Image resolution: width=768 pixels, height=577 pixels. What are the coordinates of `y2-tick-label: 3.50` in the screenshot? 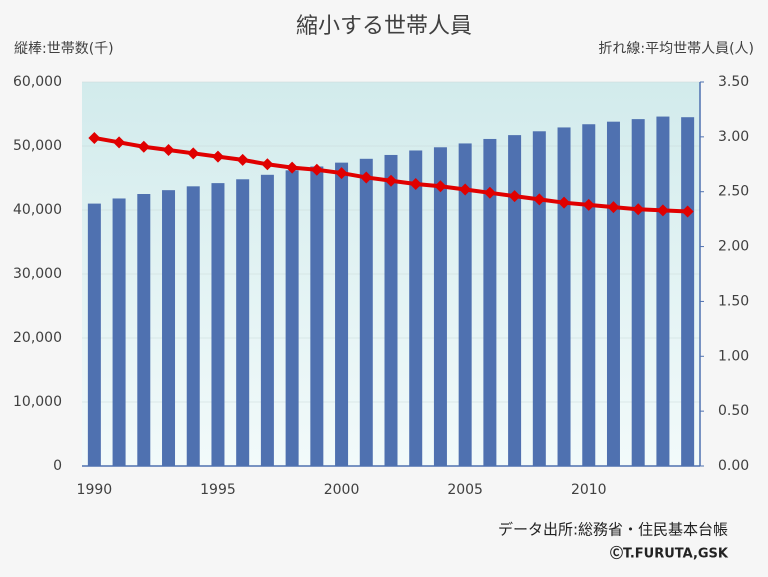 It's located at (733, 82).